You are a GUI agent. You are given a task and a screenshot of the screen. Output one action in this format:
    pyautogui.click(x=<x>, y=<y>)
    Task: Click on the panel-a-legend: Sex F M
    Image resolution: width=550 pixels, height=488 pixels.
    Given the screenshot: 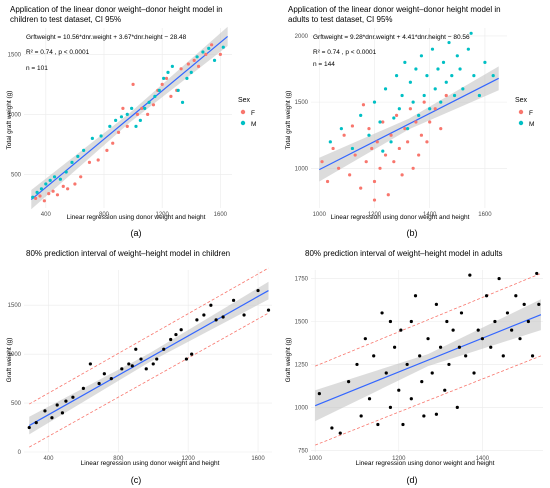 What is the action you would take?
    pyautogui.click(x=247, y=112)
    